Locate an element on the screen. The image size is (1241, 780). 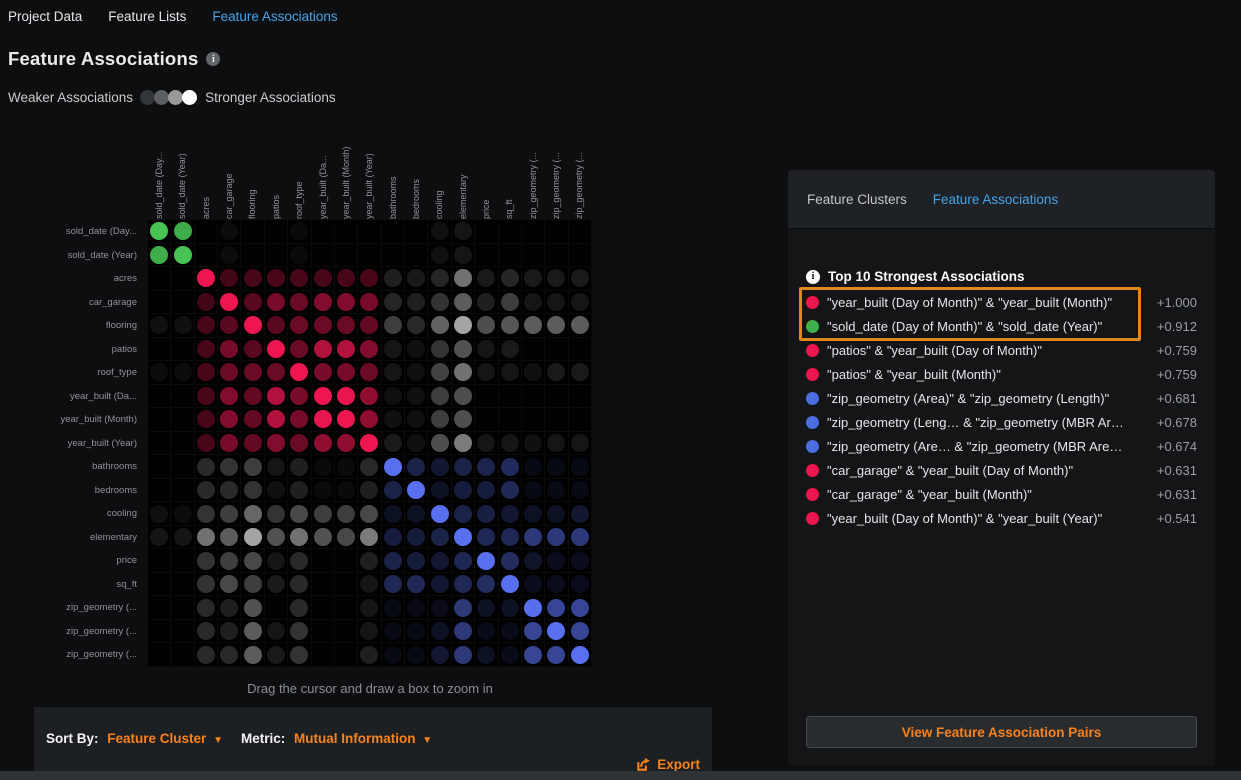
tab-feature-associations-panel: Feature Associations is located at coordinates (995, 199).